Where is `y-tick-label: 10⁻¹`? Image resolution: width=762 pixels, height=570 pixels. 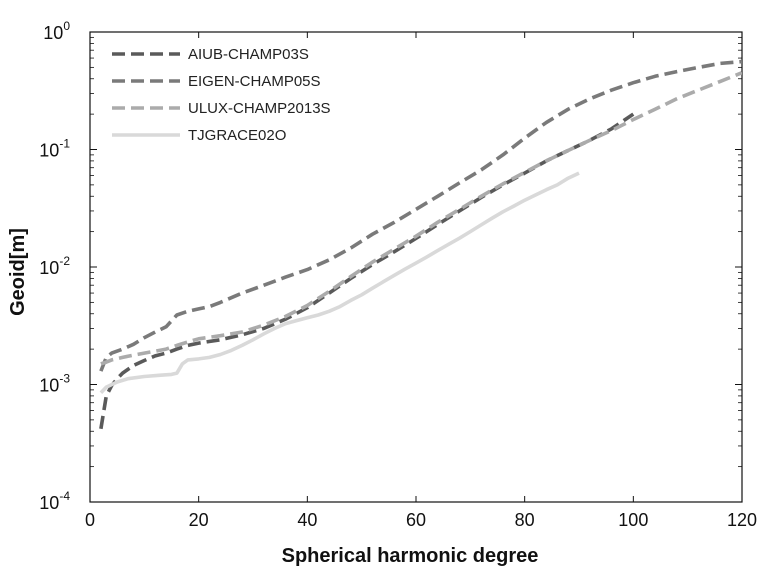 y-tick-label: 10⁻¹ is located at coordinates (54, 149).